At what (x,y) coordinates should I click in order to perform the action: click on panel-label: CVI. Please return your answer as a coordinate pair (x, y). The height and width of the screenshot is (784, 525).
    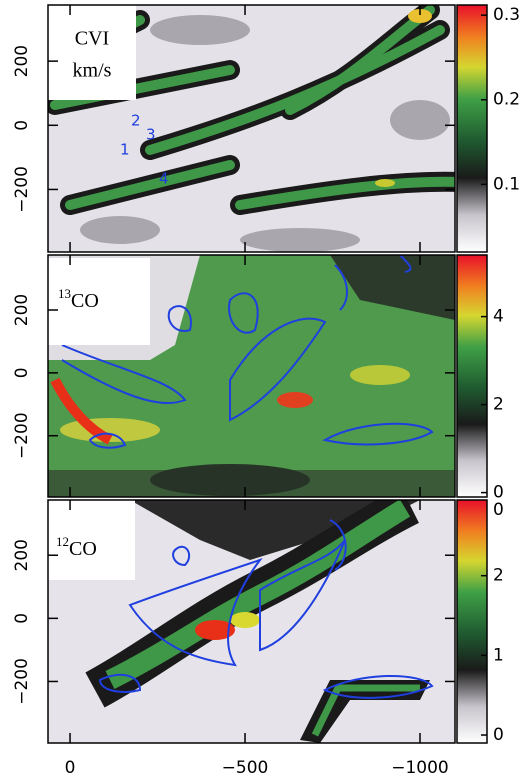
    Looking at the image, I should click on (92, 39).